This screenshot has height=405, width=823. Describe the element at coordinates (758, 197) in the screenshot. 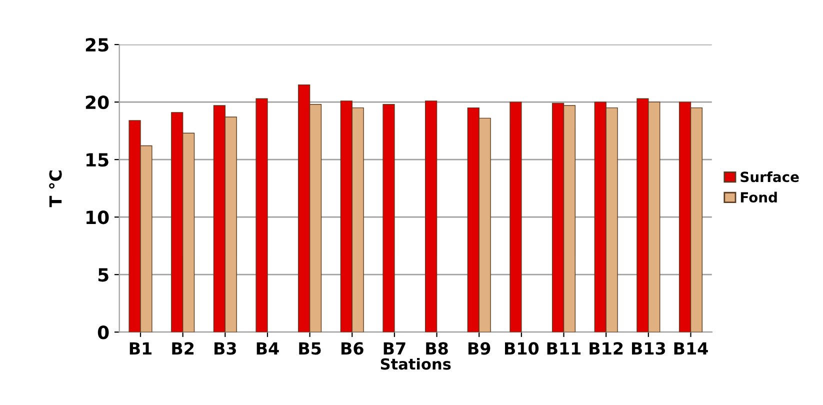

I see `legend-label: Fond` at that location.